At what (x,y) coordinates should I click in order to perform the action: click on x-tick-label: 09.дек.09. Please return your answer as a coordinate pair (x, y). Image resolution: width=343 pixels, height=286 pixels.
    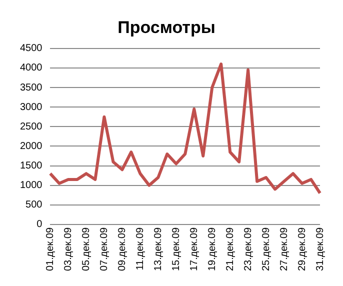
    Looking at the image, I should click on (122, 249).